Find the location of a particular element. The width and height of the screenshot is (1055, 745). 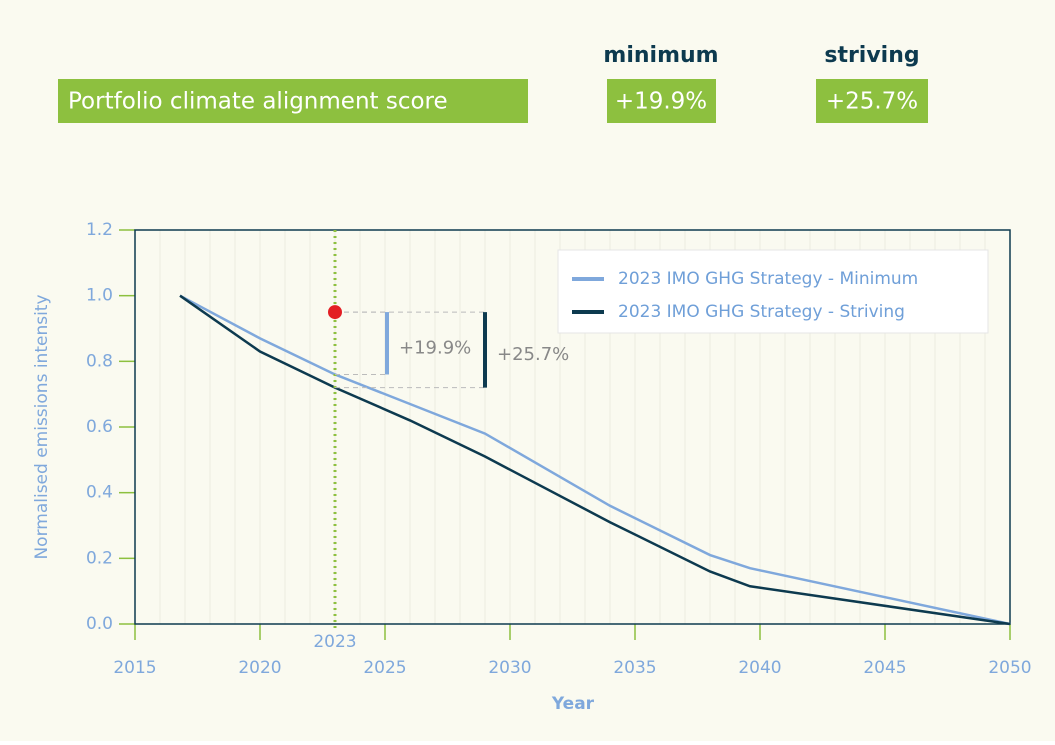

x-tick-label: 2040 is located at coordinates (759, 668).